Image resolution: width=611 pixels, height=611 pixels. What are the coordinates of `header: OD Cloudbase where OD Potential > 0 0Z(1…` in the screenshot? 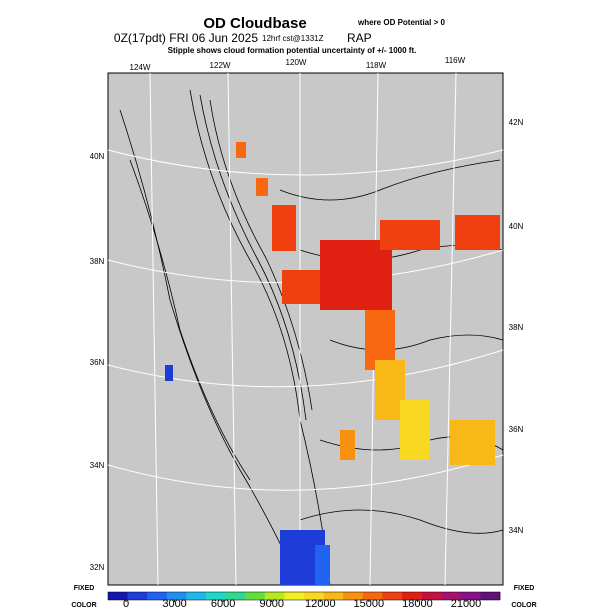 It's located at (280, 35).